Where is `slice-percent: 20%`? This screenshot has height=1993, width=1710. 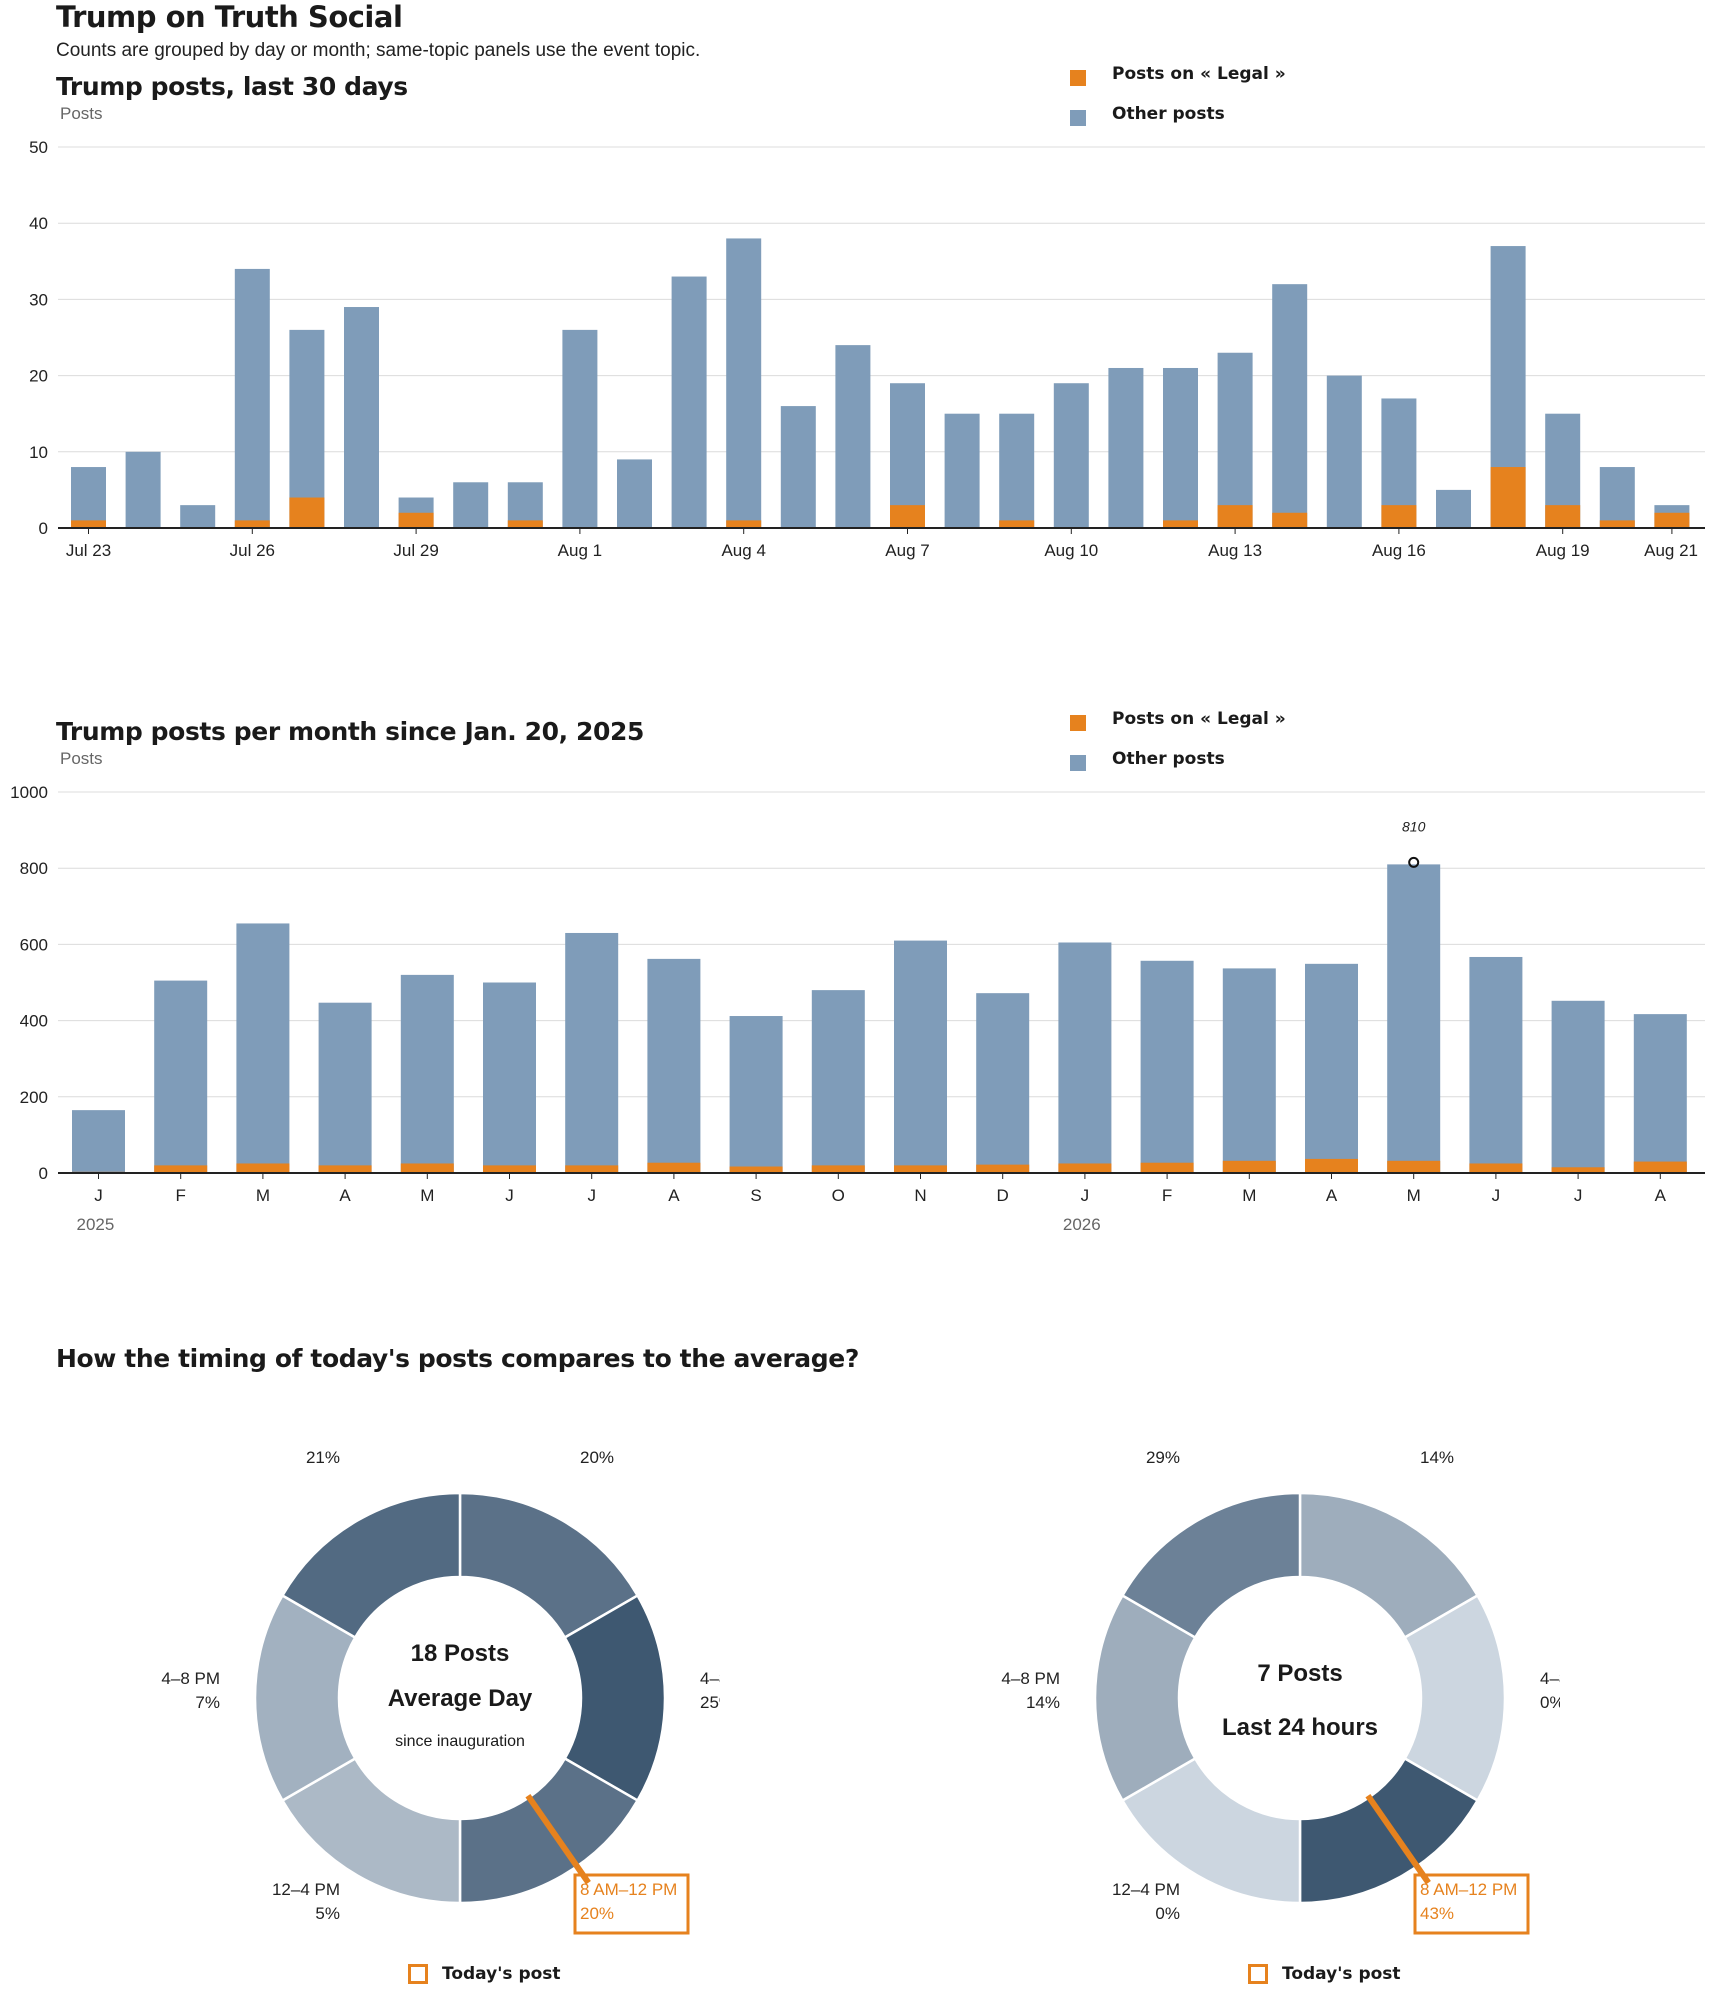
slice-percent: 20% is located at coordinates (597, 1457).